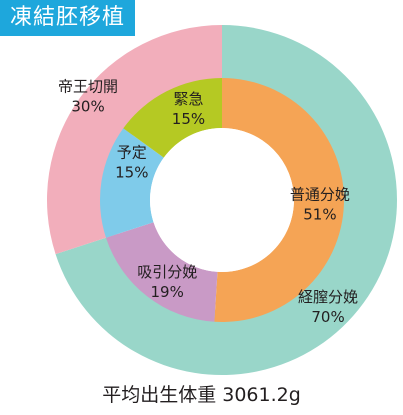 The width and height of the screenshot is (403, 415). Describe the element at coordinates (68, 18) in the screenshot. I see `chart-title: 凍結胚移植` at that location.